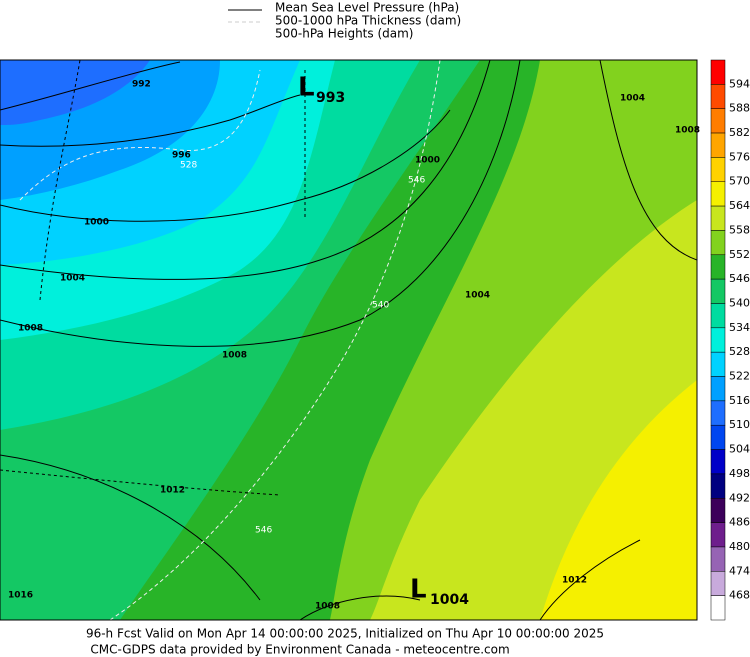 This screenshot has width=750, height=657. I want to click on low-pressure: 1004, so click(449, 600).